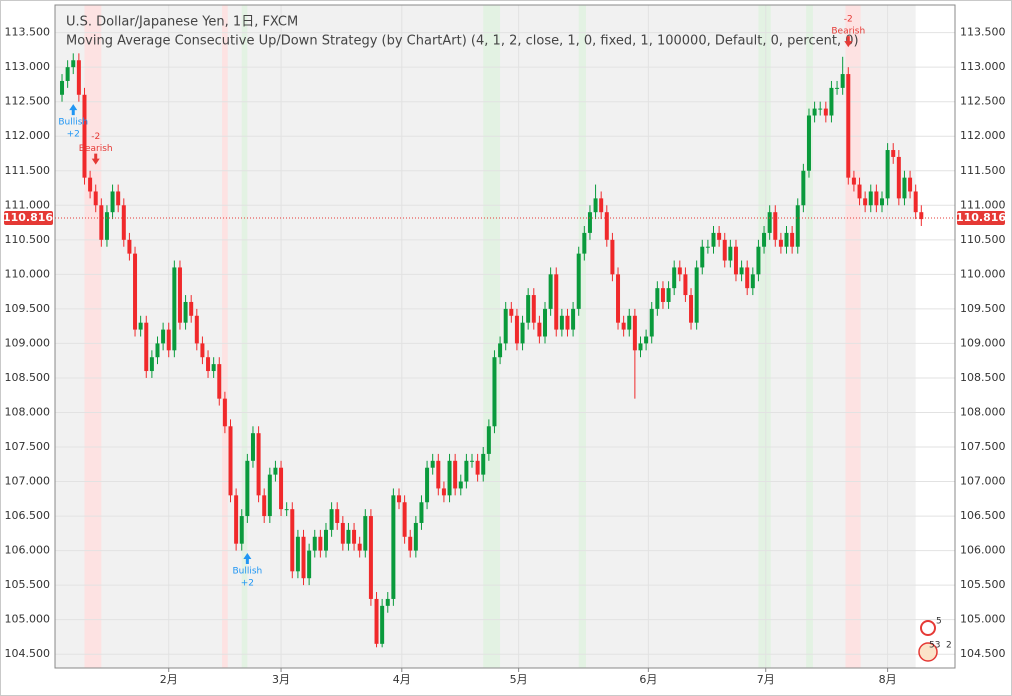  I want to click on x-tick-label: 6月, so click(648, 679).